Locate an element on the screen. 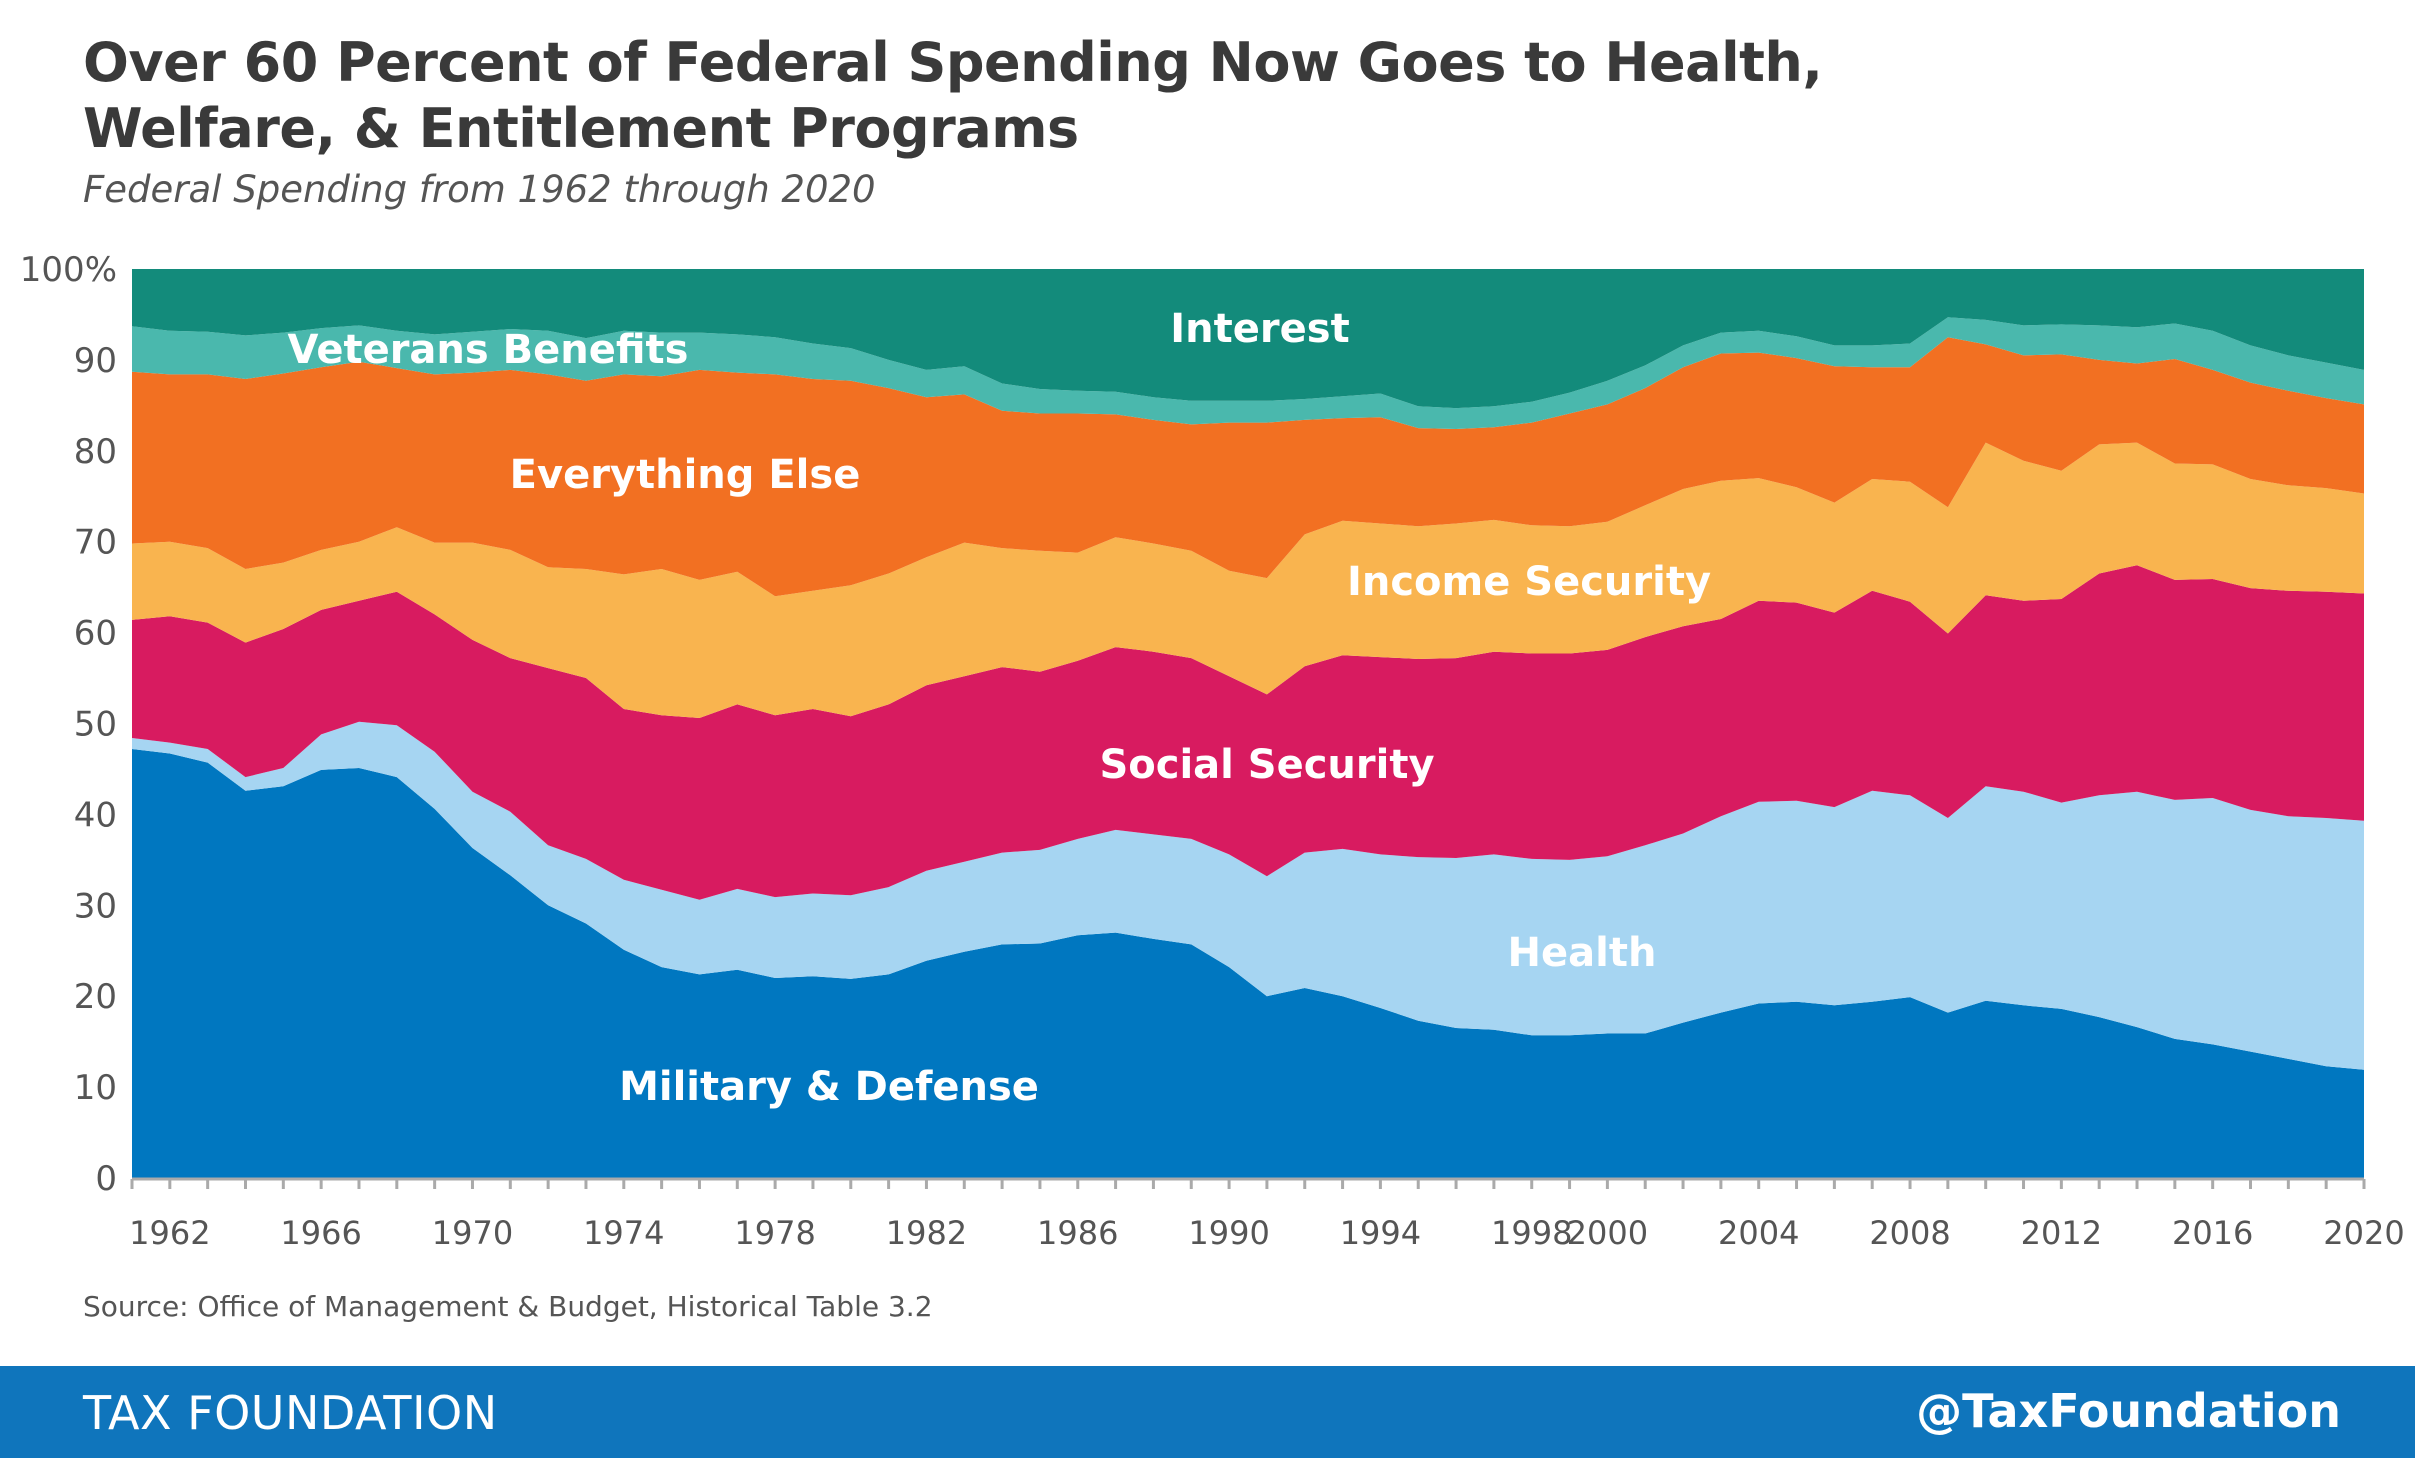 This screenshot has height=1458, width=2415. y-tick-label: 90 is located at coordinates (95, 361).